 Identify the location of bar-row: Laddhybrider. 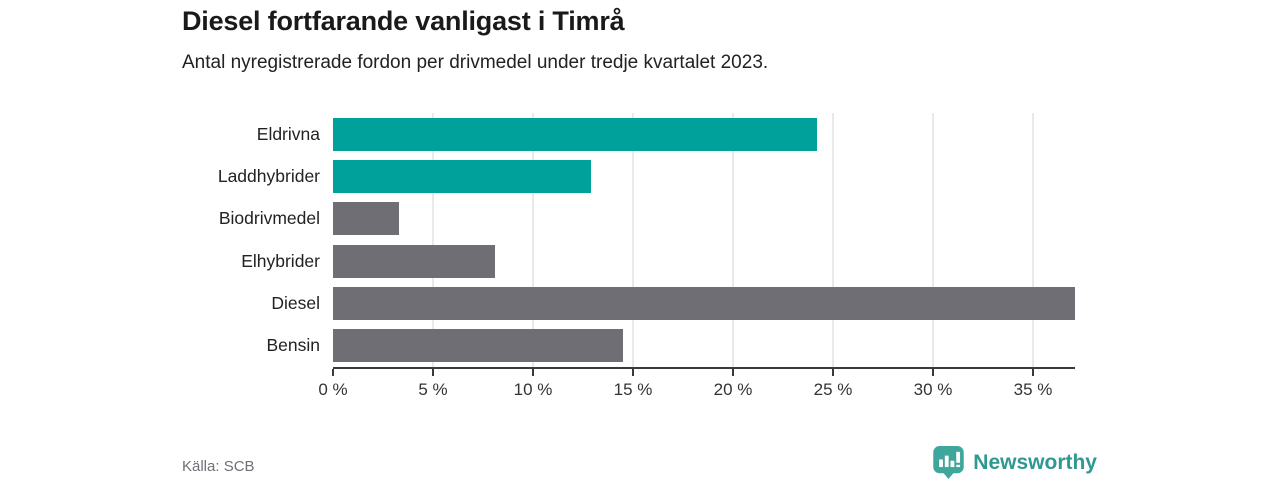
(628, 176).